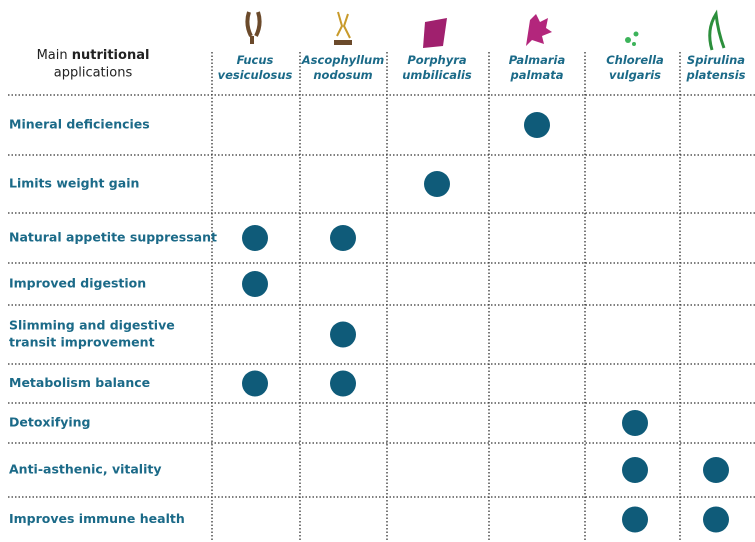 The image size is (755, 542). I want to click on row-label: transit improvement, so click(82, 342).